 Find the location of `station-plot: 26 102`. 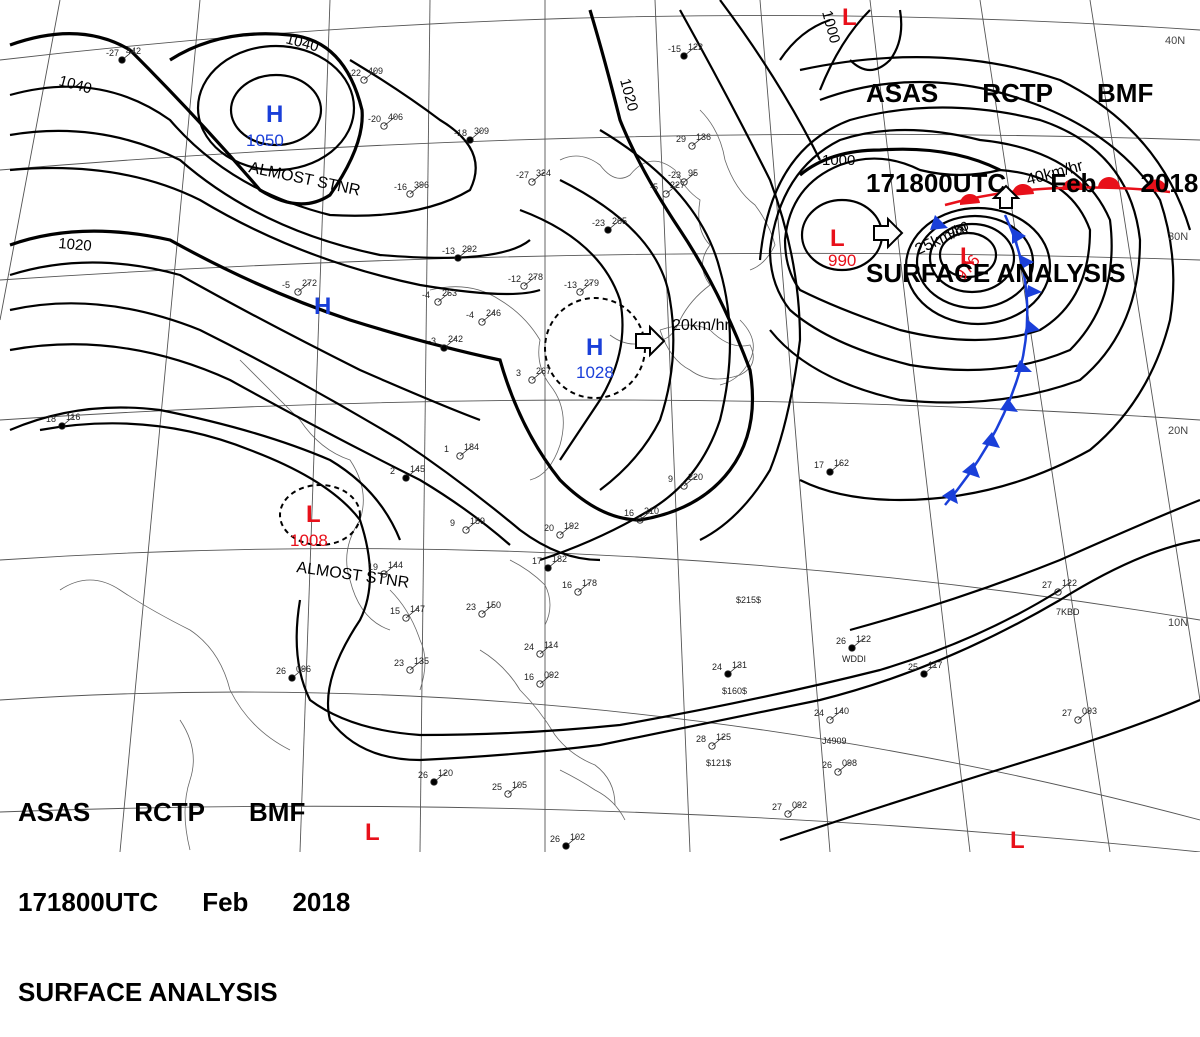

station-plot: 26 102 is located at coordinates (567, 841).